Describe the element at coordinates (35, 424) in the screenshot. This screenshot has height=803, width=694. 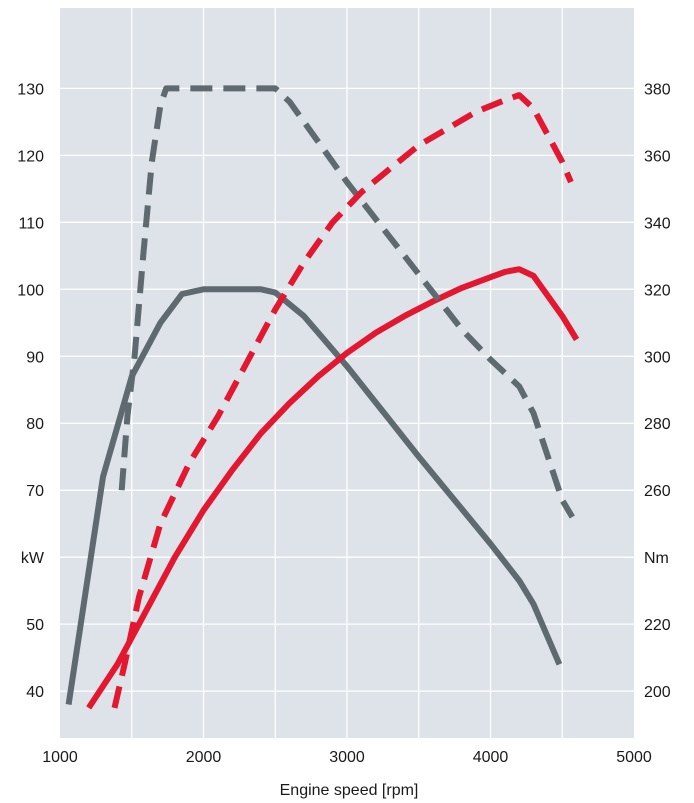
I see `left-tick-label: 80` at that location.